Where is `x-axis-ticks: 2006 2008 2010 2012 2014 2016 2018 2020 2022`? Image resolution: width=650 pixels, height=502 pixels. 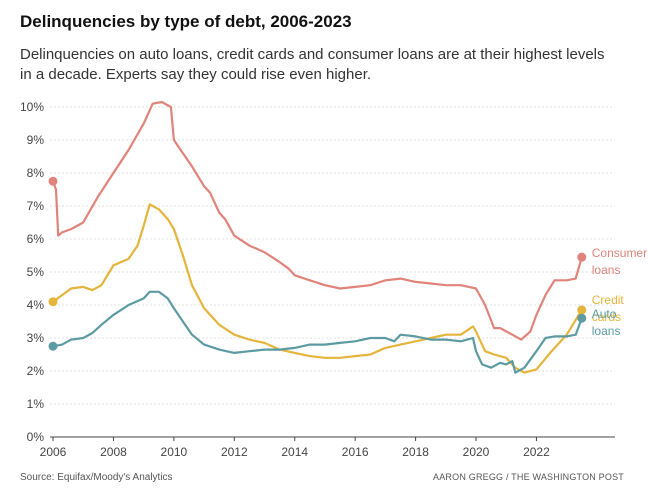
x-axis-ticks: 2006 2008 2010 2012 2014 2016 2018 2020 2022 is located at coordinates (295, 448).